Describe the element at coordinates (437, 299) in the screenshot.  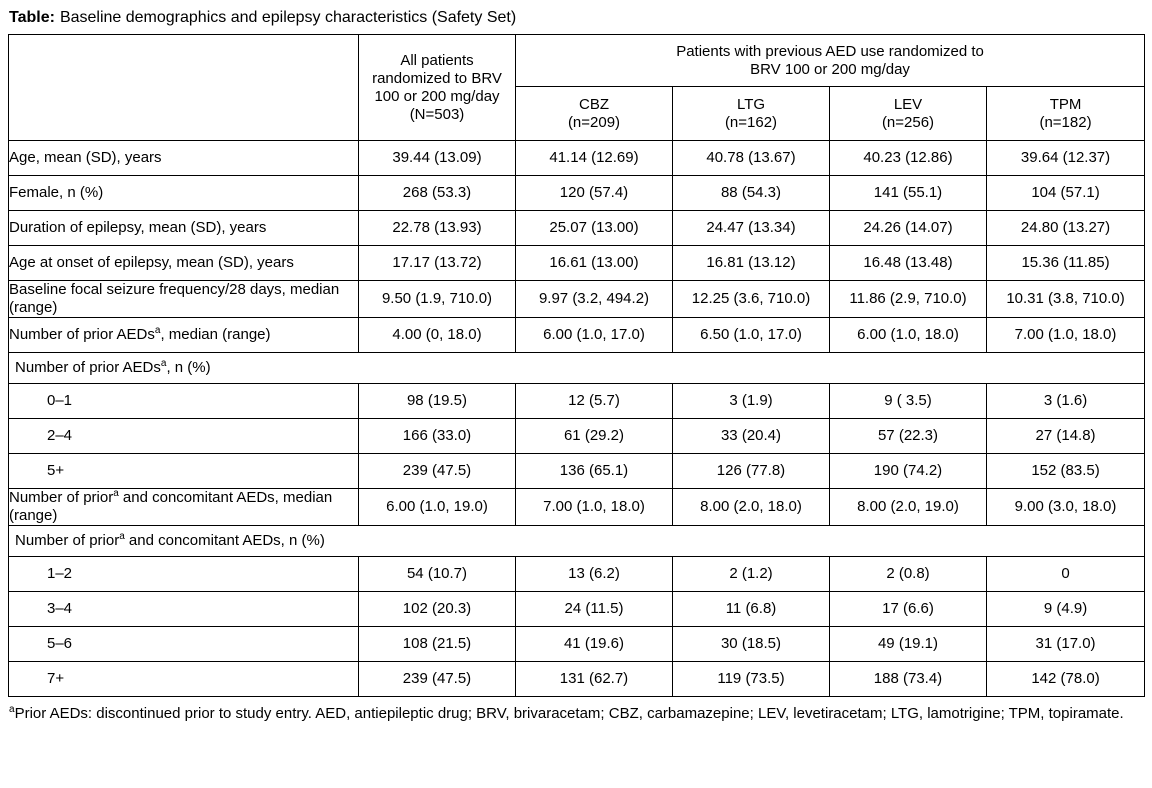
I see `value-cell: 9.50 (1.9, 710.0)` at that location.